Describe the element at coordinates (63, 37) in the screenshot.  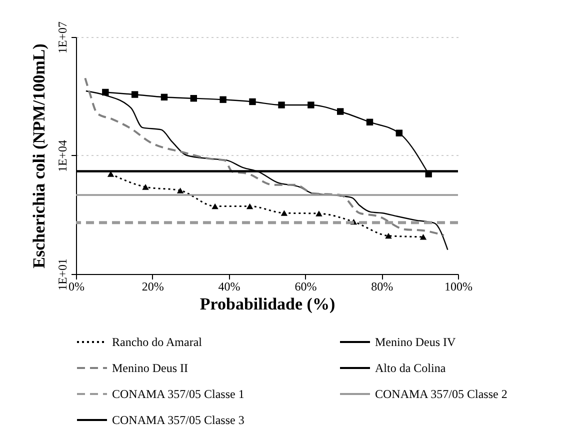
I see `y-tick-label: 1E+07` at that location.